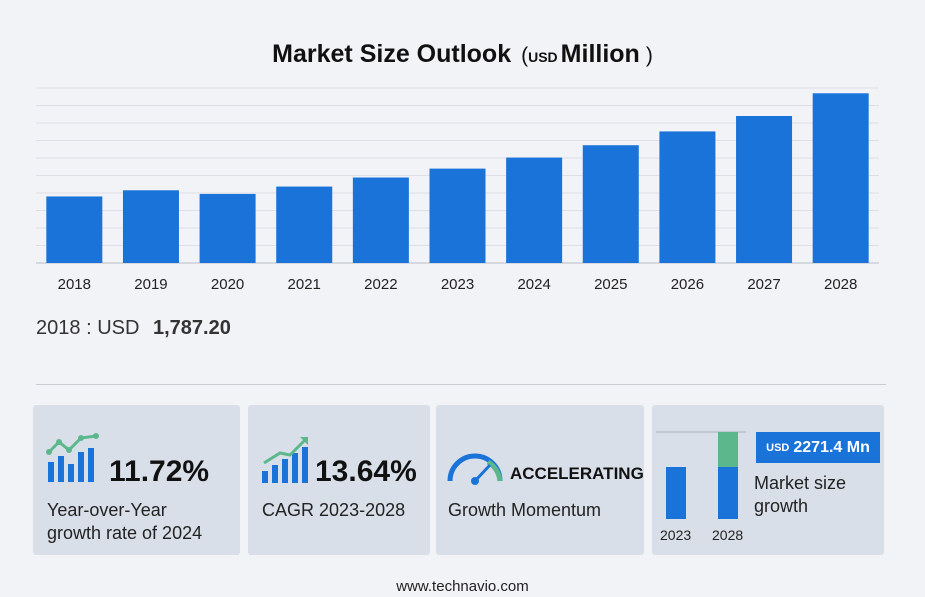  Describe the element at coordinates (610, 204) in the screenshot. I see `bar-2025` at that location.